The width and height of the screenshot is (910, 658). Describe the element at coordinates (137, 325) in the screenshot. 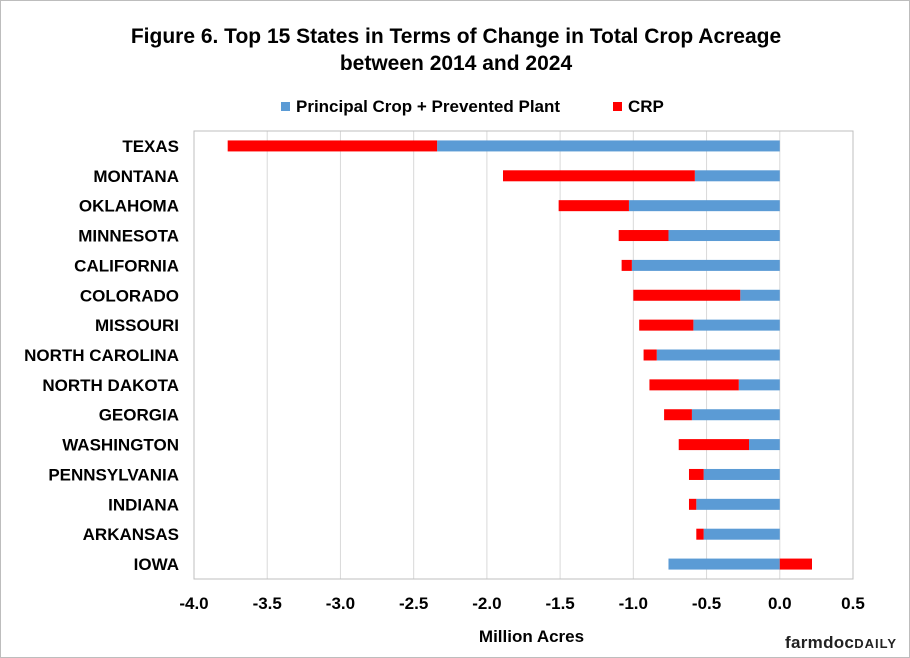

I see `category-label-6: MISSOURI` at that location.